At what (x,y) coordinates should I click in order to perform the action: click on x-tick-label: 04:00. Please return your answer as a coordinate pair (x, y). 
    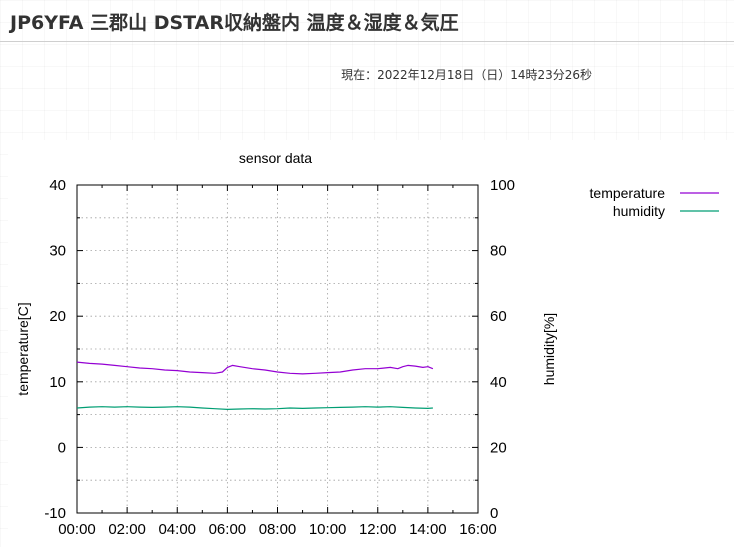
    Looking at the image, I should click on (177, 529).